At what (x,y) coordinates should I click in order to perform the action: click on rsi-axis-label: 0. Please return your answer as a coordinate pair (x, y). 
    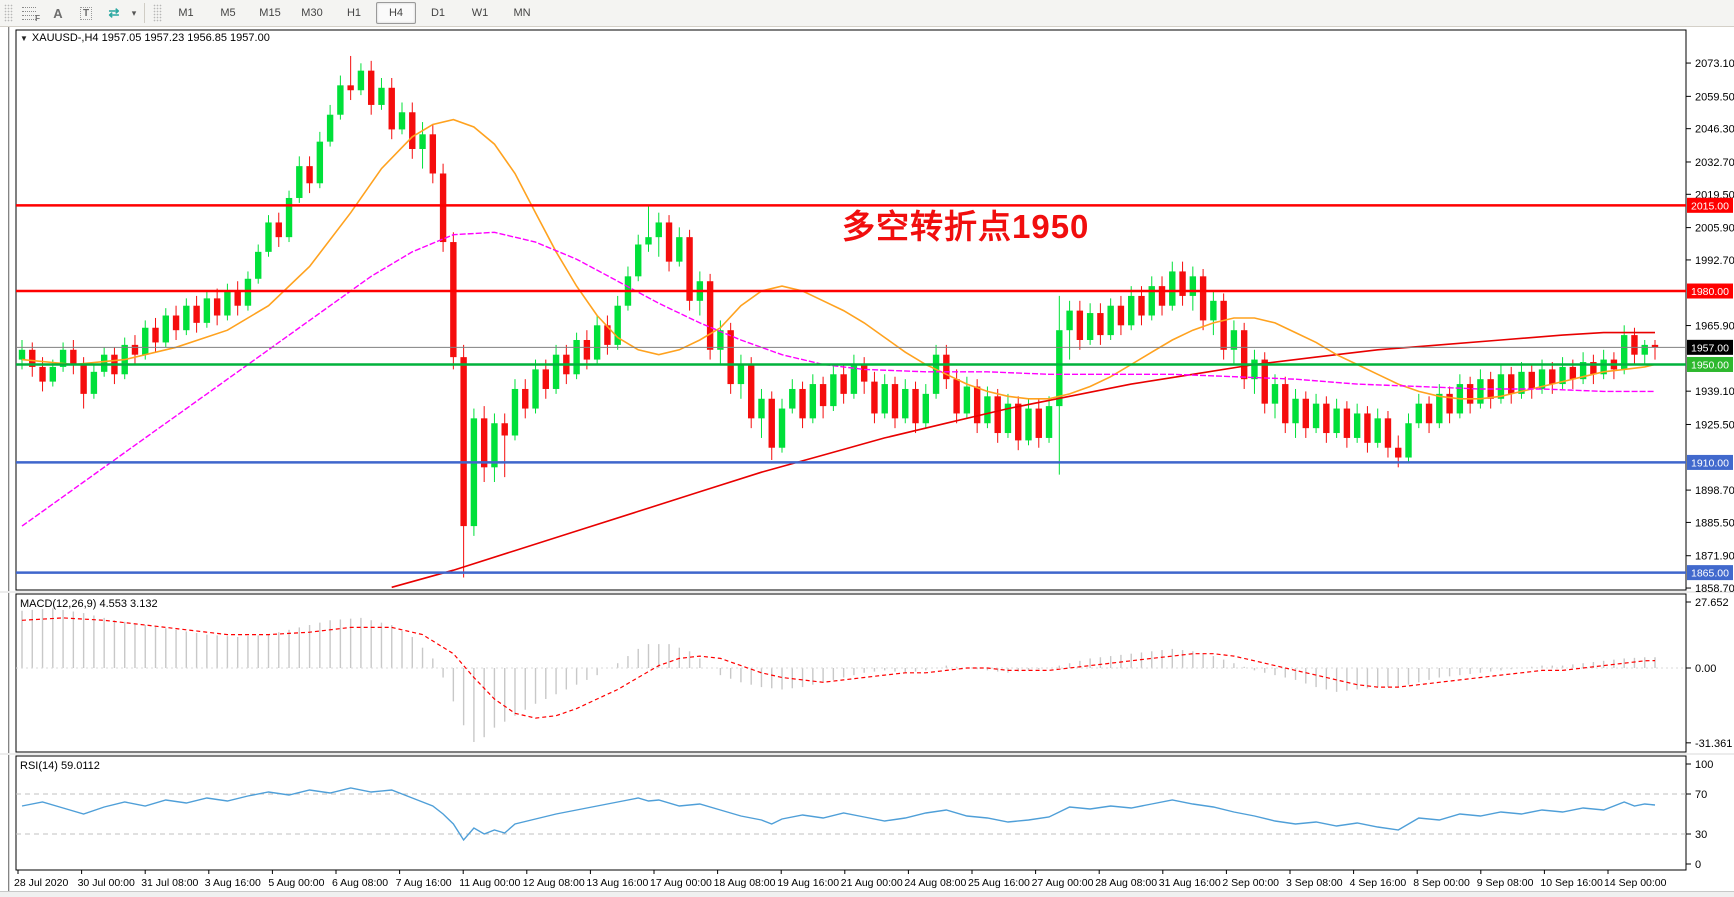
    Looking at the image, I should click on (1698, 865).